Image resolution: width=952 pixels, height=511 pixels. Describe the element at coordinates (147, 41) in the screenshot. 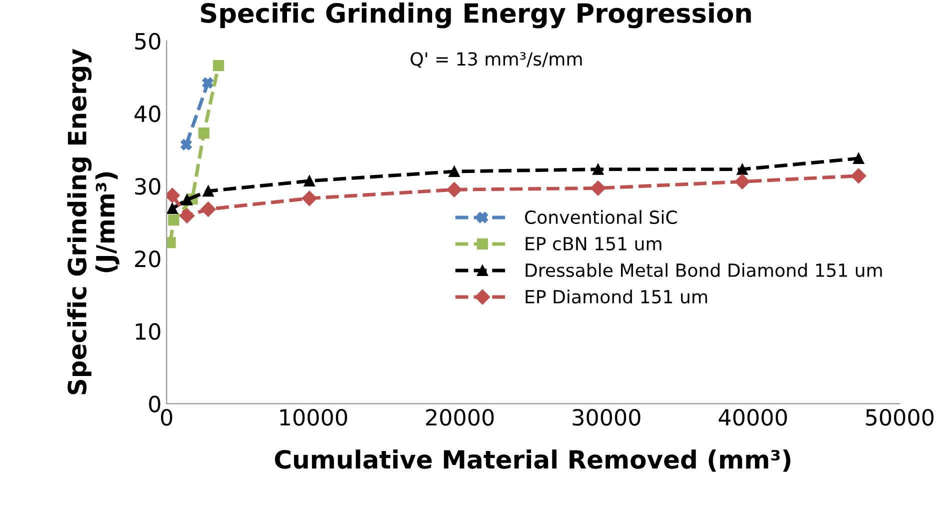

I see `y-tick-label: 50` at that location.